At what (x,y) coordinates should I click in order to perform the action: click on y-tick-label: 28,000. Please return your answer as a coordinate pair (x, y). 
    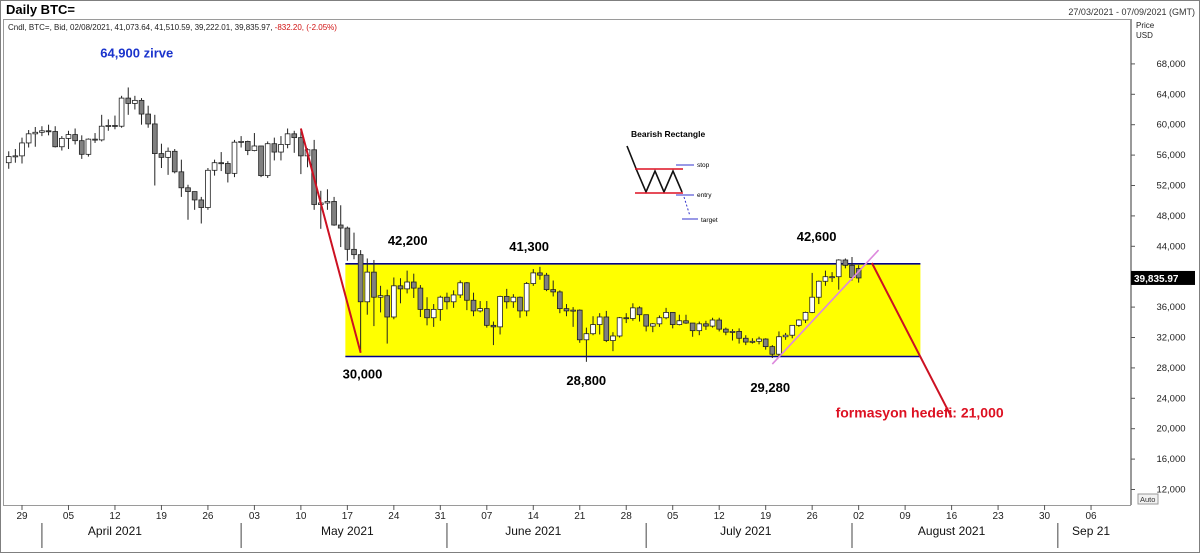
    Looking at the image, I should click on (1170, 368).